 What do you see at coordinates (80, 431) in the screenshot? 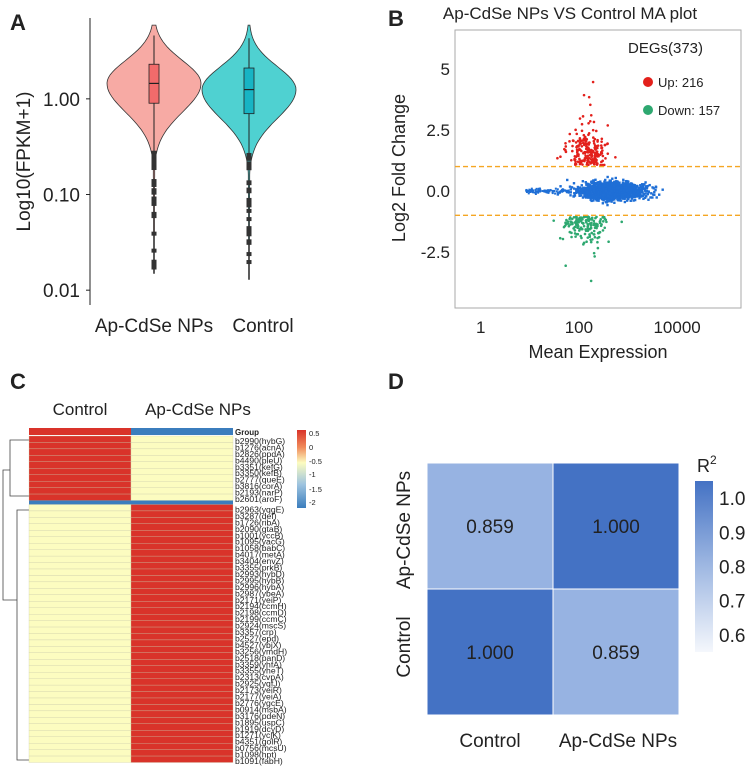
I see `heatmap-group-control` at bounding box center [80, 431].